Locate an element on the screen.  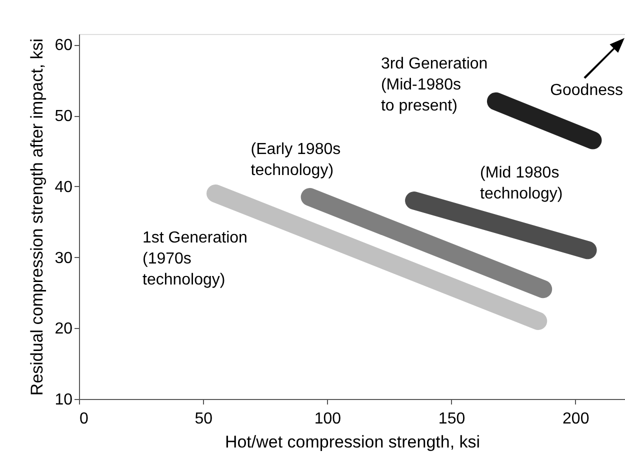
y-tick-label: 50 is located at coordinates (63, 117).